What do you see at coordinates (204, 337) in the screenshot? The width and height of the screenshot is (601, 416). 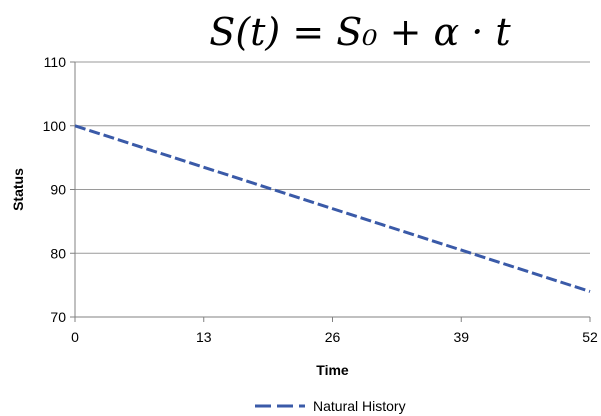 I see `x-tick-label-13: 13` at bounding box center [204, 337].